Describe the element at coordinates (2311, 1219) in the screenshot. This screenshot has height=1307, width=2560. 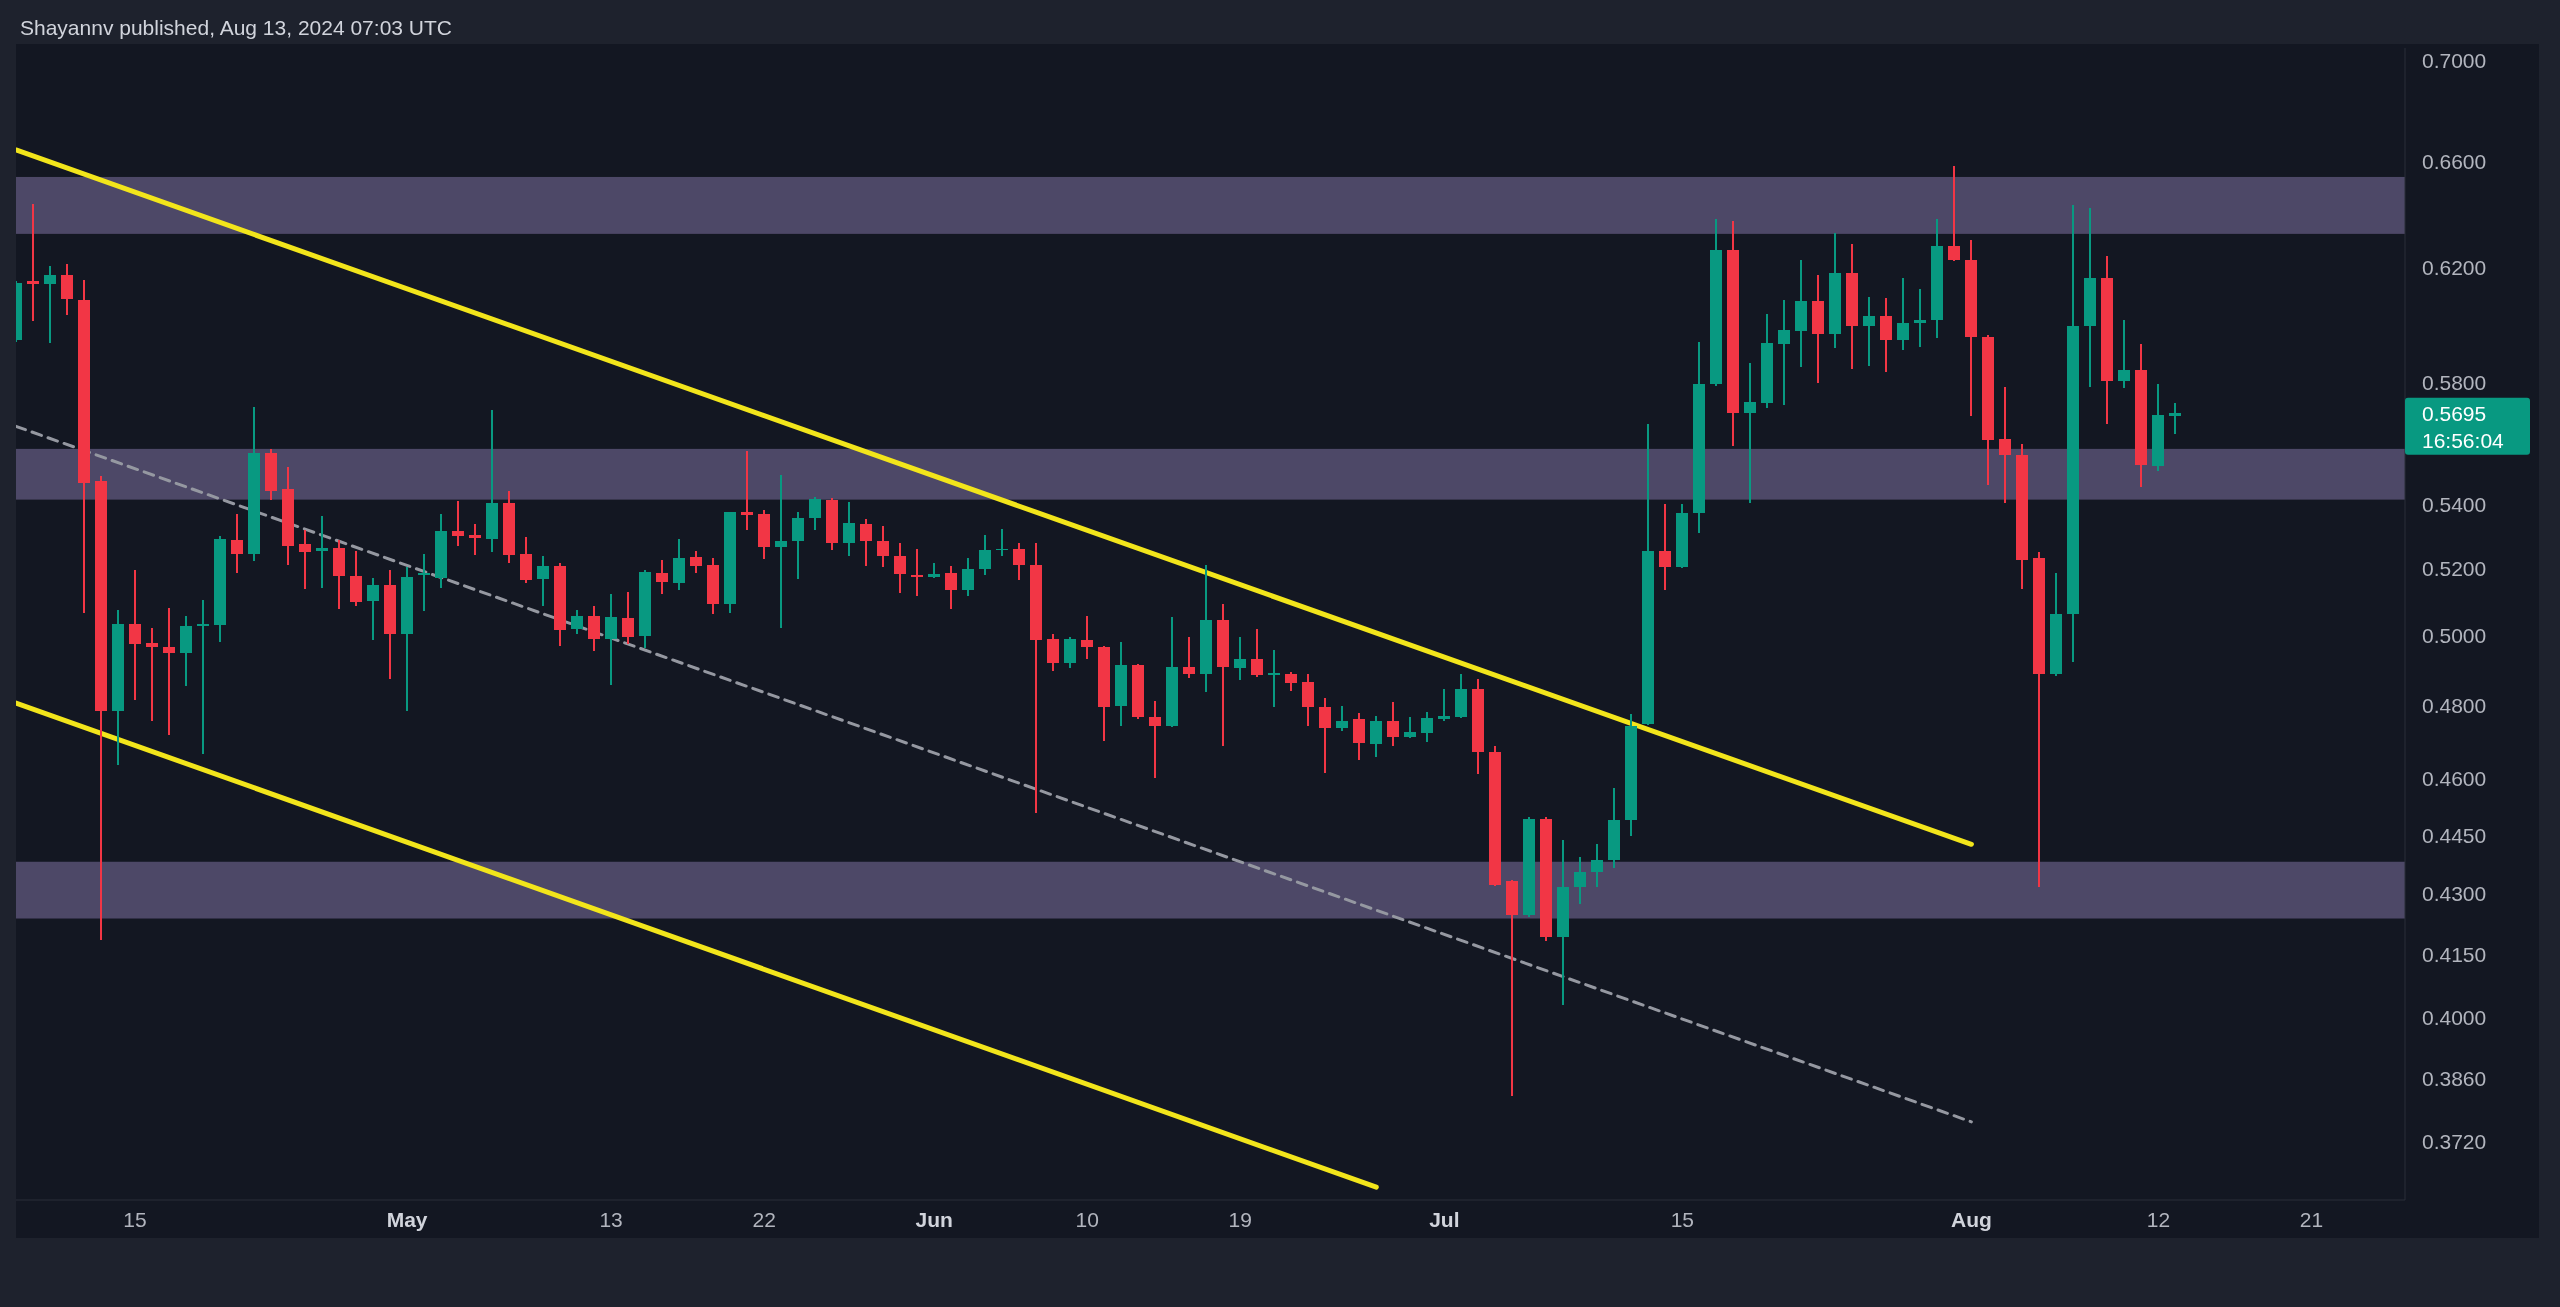
I see `x-tick-label: 21` at that location.